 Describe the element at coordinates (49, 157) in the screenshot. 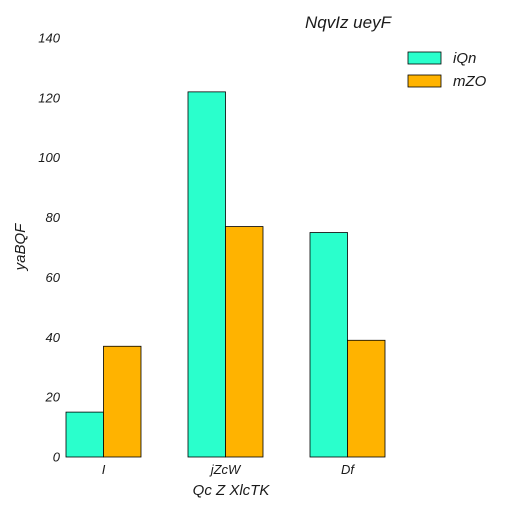

I see `y-tick-label: 100` at that location.